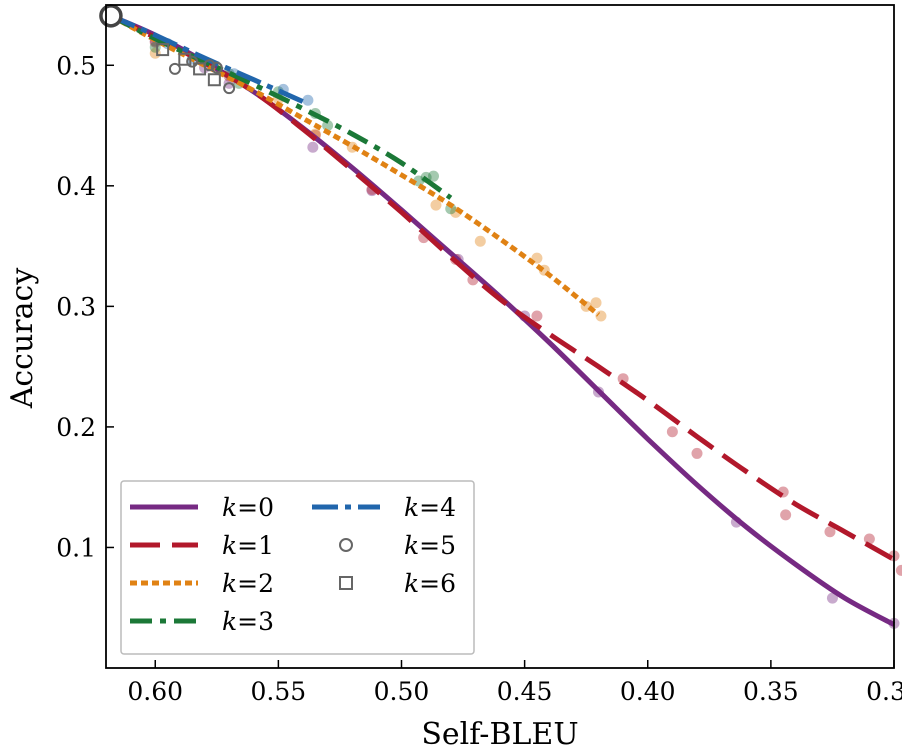  Describe the element at coordinates (76, 186) in the screenshot. I see `y-tick-label: 0.4` at that location.